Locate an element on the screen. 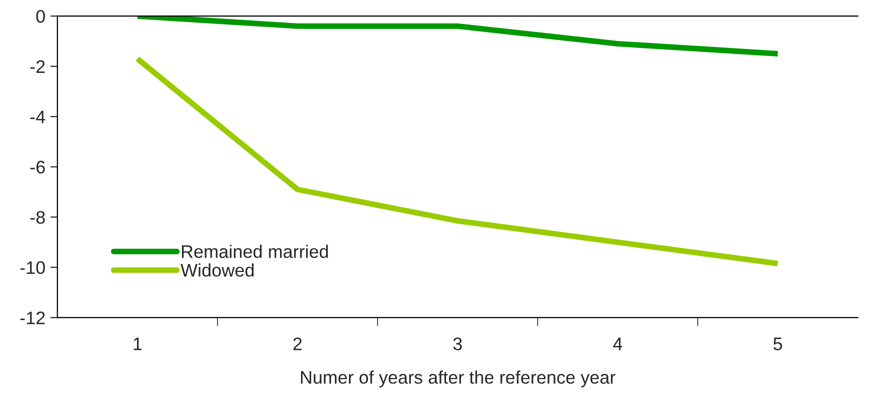 The height and width of the screenshot is (402, 870). y-tick-label: -12 is located at coordinates (32, 318).